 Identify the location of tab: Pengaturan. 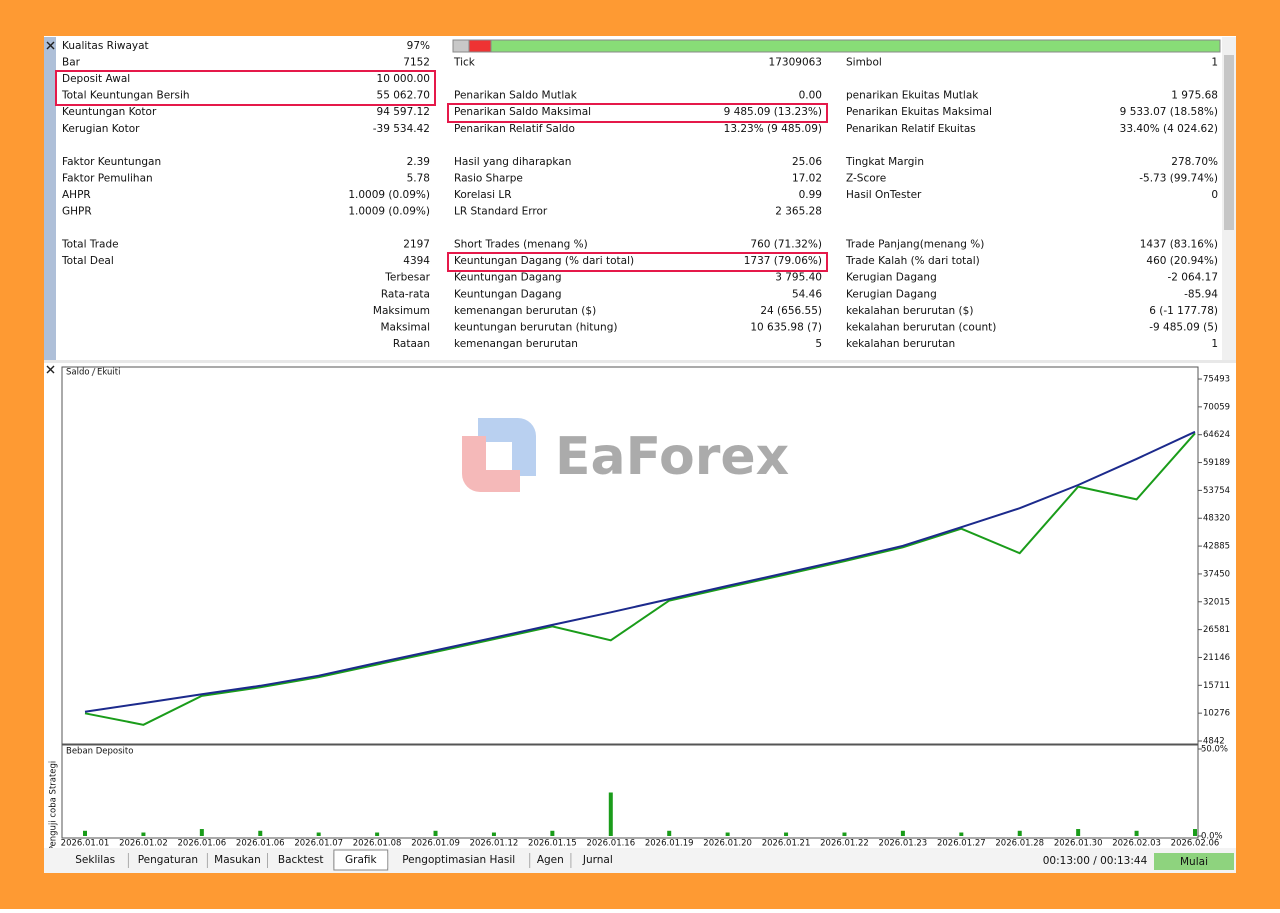
(168, 860).